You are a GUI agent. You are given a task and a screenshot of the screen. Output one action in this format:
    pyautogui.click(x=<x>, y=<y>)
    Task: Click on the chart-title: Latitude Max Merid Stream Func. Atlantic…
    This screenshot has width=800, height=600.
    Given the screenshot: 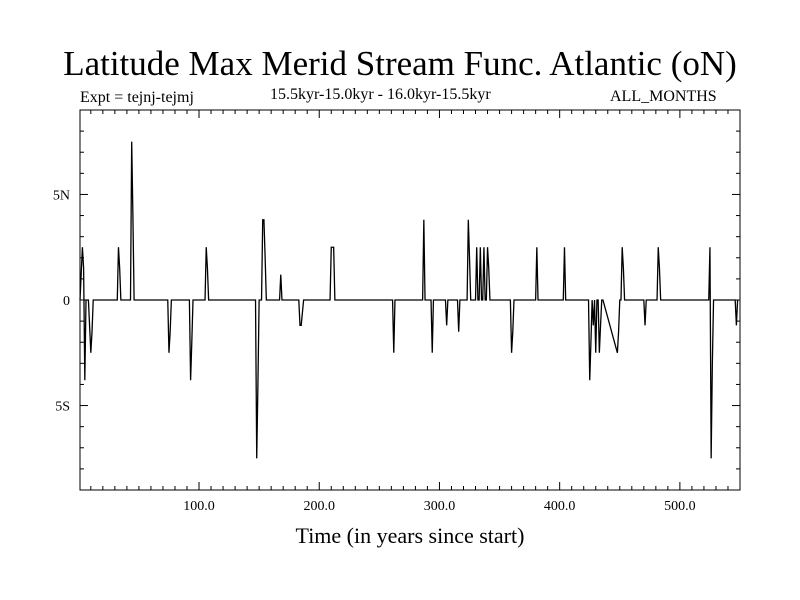 What is the action you would take?
    pyautogui.click(x=400, y=63)
    